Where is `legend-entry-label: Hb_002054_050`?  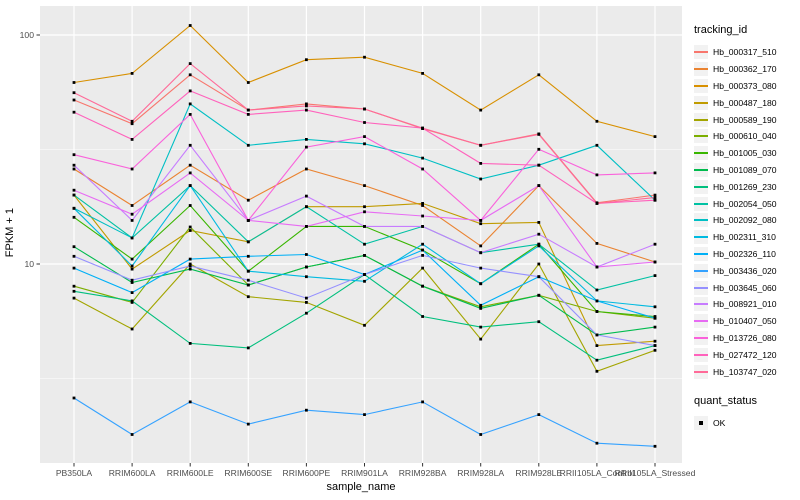
legend-entry-label: Hb_002054_050 is located at coordinates (745, 203).